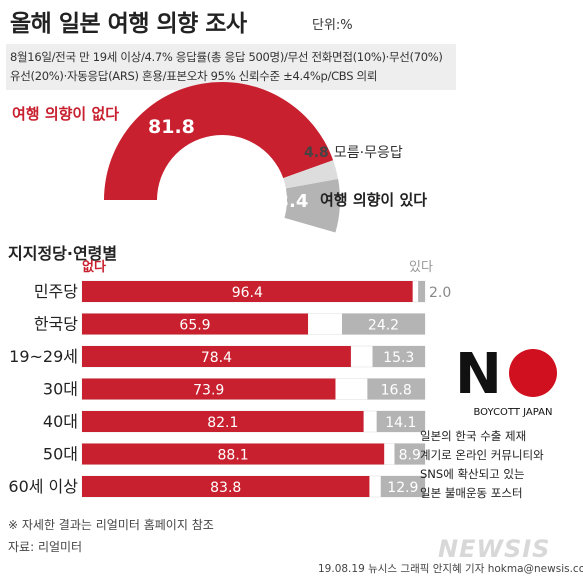 This screenshot has height=577, width=583. Describe the element at coordinates (286, 201) in the screenshot. I see `donut-value-yes: 13.4` at that location.